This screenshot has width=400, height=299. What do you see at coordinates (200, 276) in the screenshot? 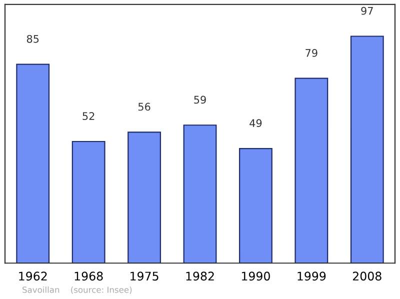
I see `x-tick-label: 1982` at bounding box center [200, 276].